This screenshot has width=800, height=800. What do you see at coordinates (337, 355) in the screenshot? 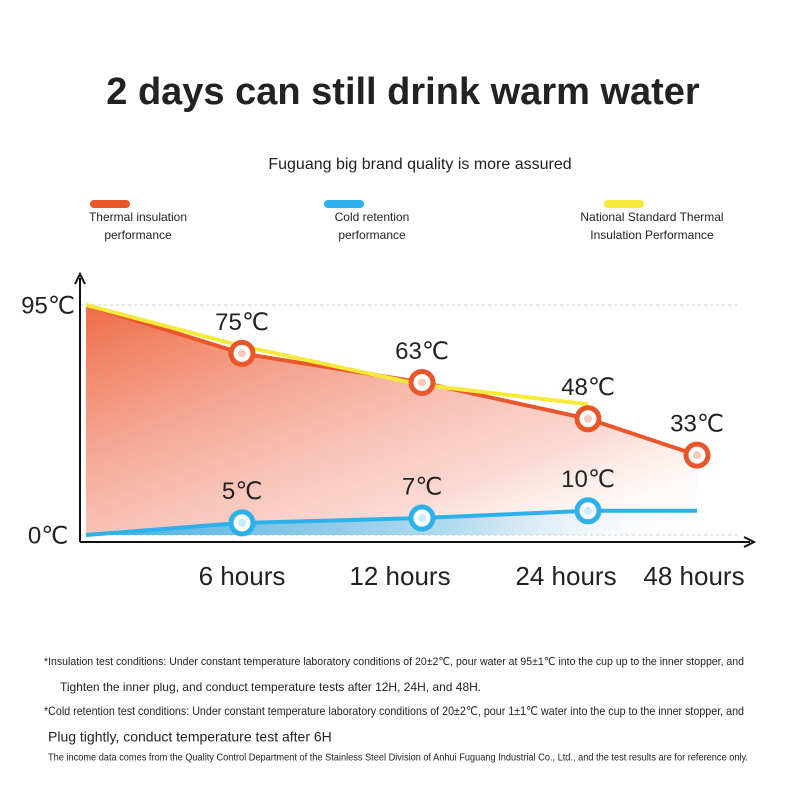
I see `line` at bounding box center [337, 355].